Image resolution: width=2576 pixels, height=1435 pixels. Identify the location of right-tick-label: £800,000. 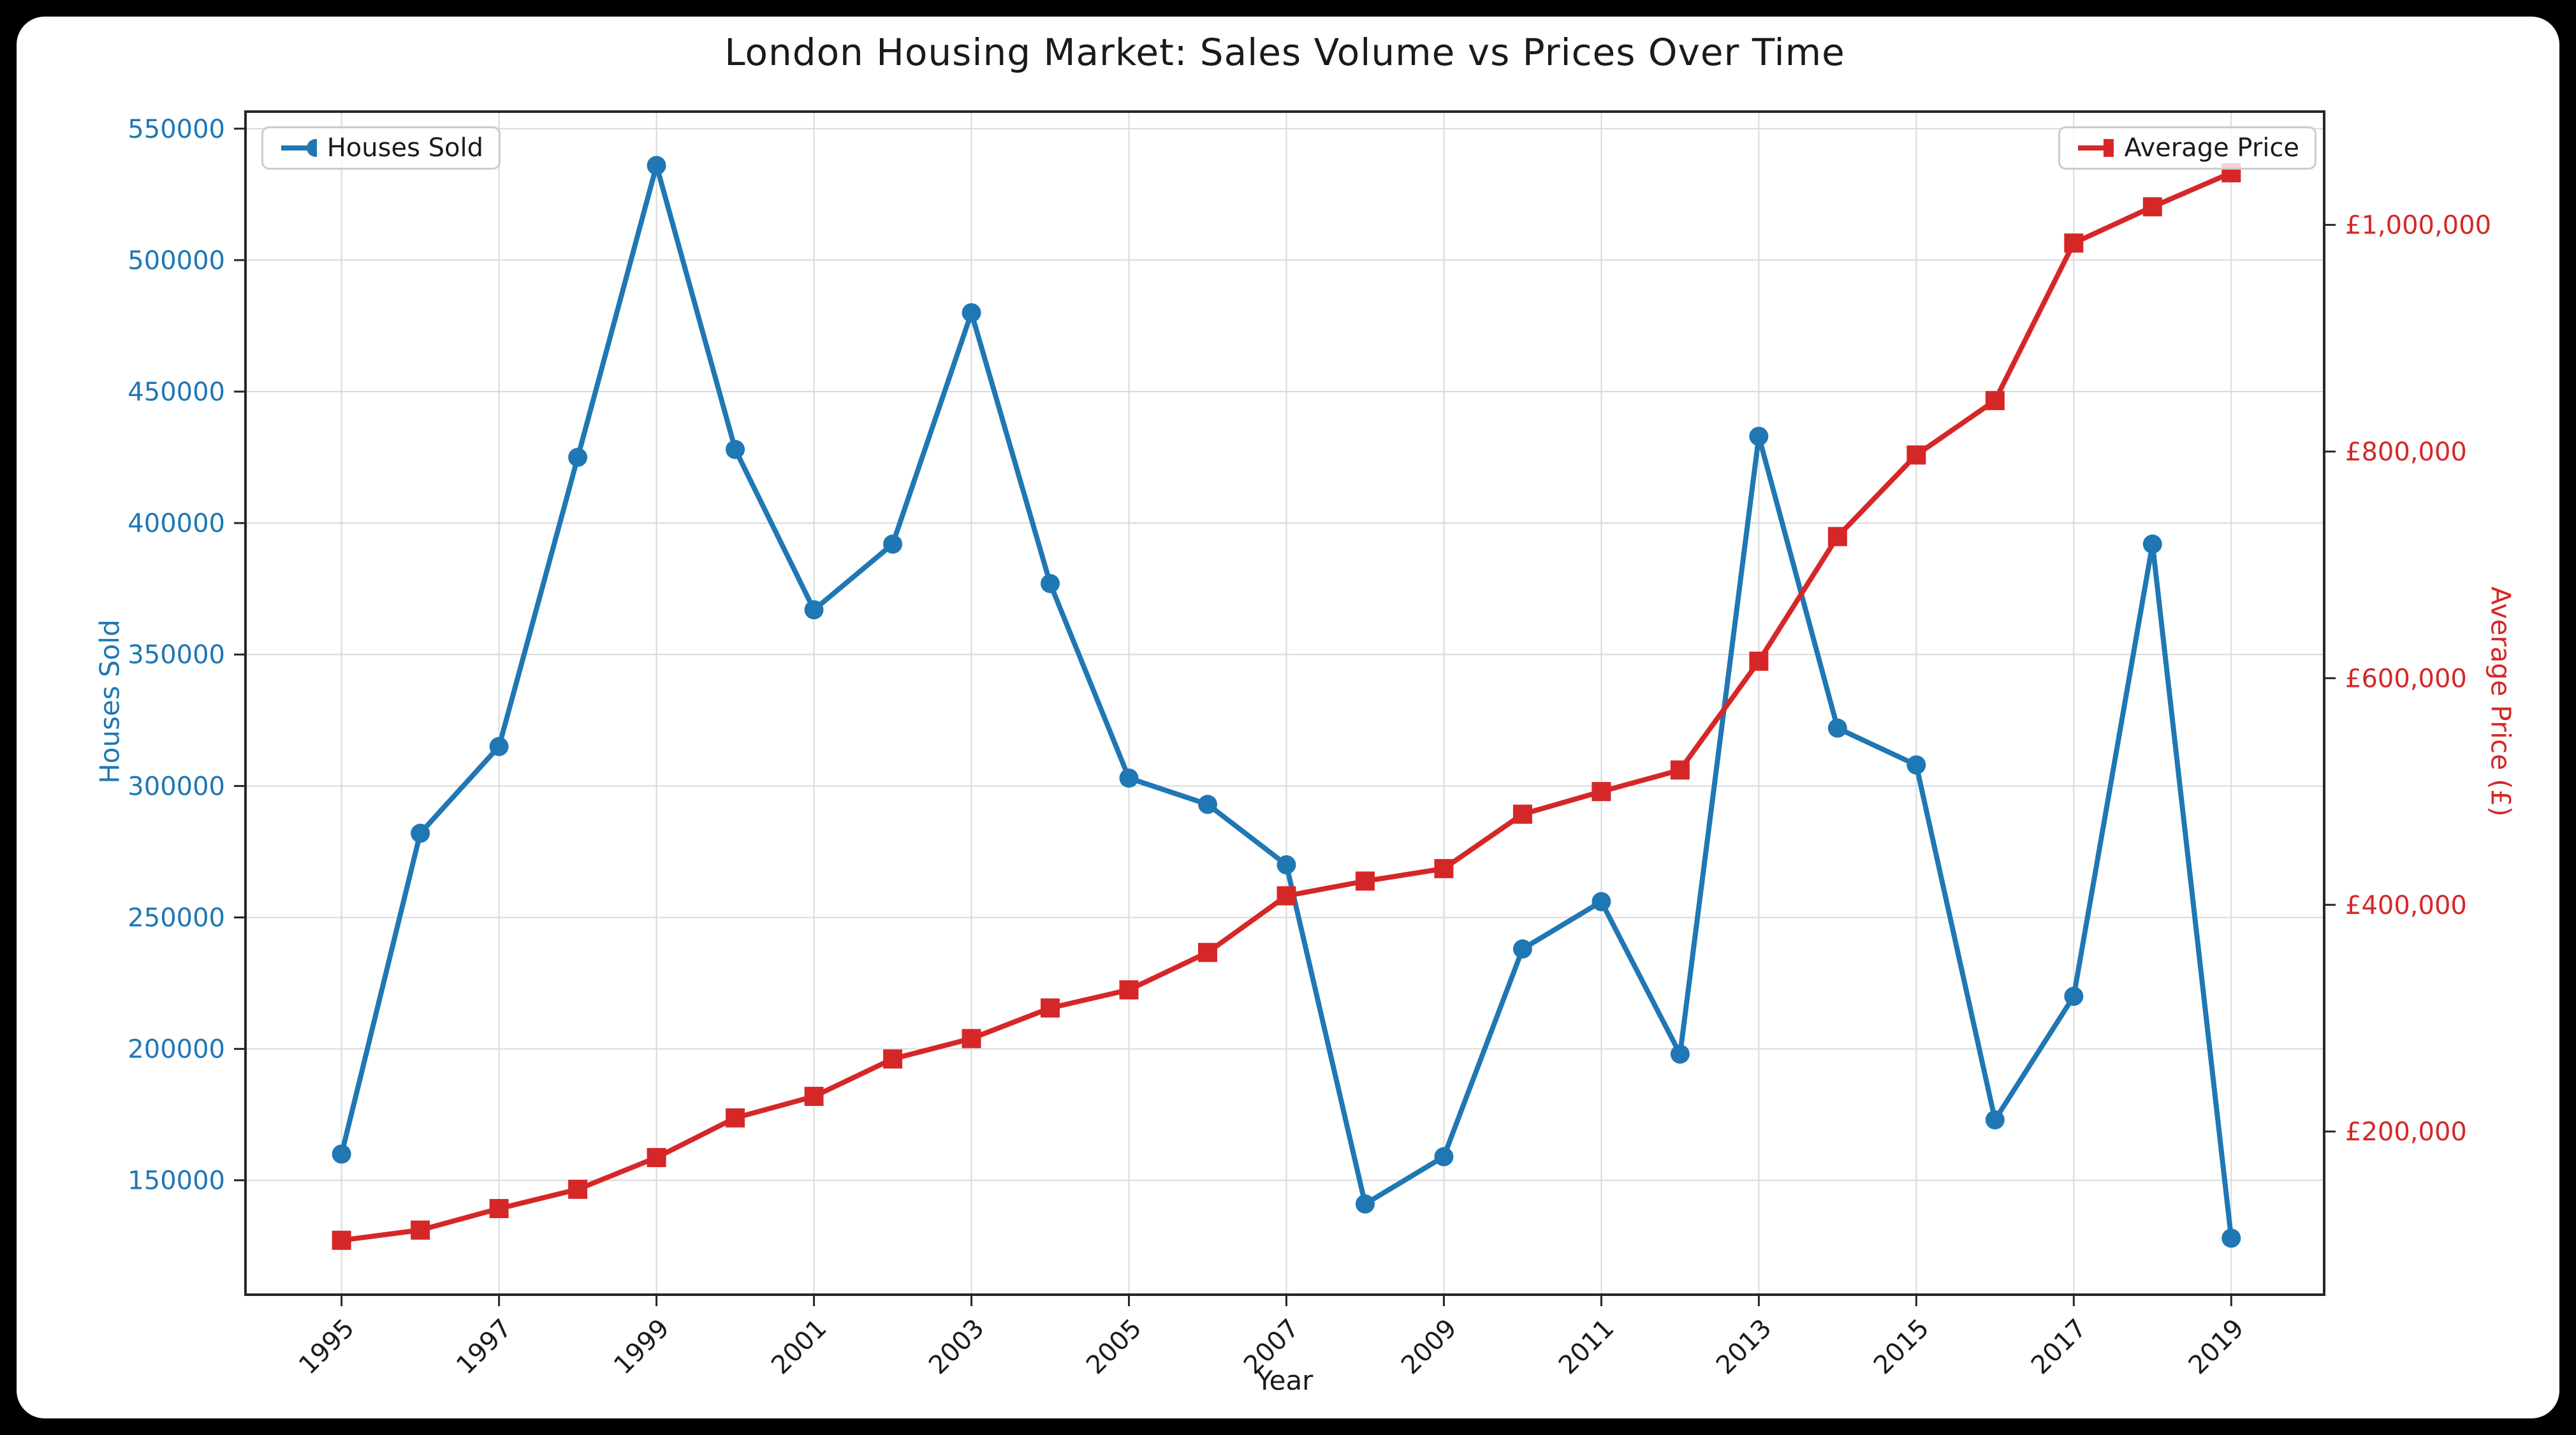
(2406, 452).